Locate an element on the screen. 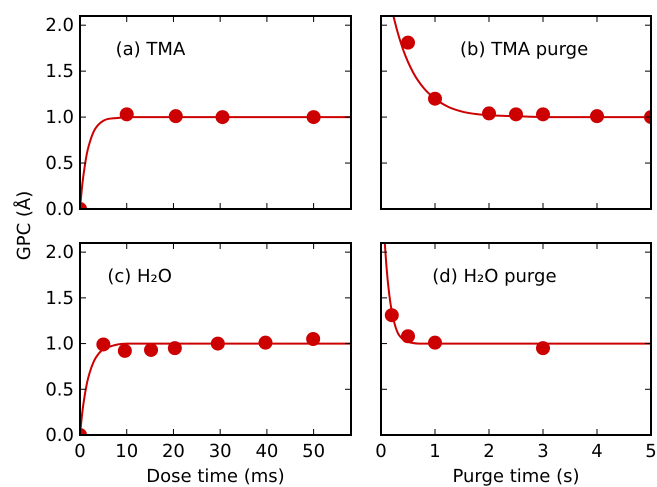  x-tick-label: 1 is located at coordinates (435, 451).